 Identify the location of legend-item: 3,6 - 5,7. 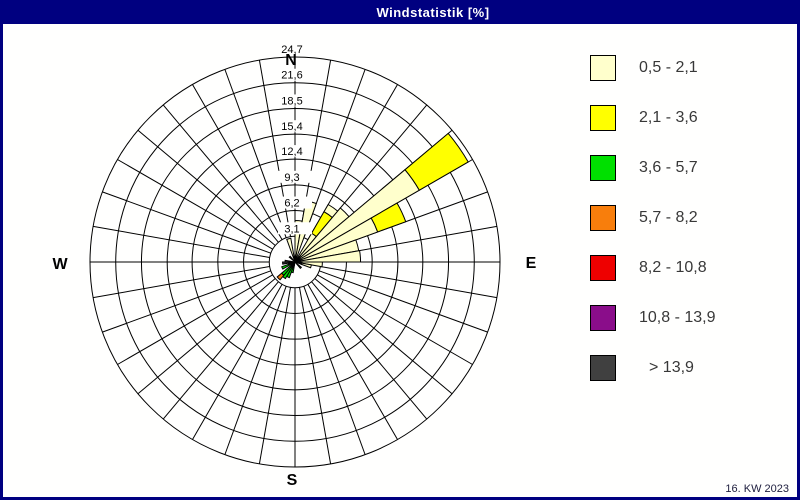
(653, 168).